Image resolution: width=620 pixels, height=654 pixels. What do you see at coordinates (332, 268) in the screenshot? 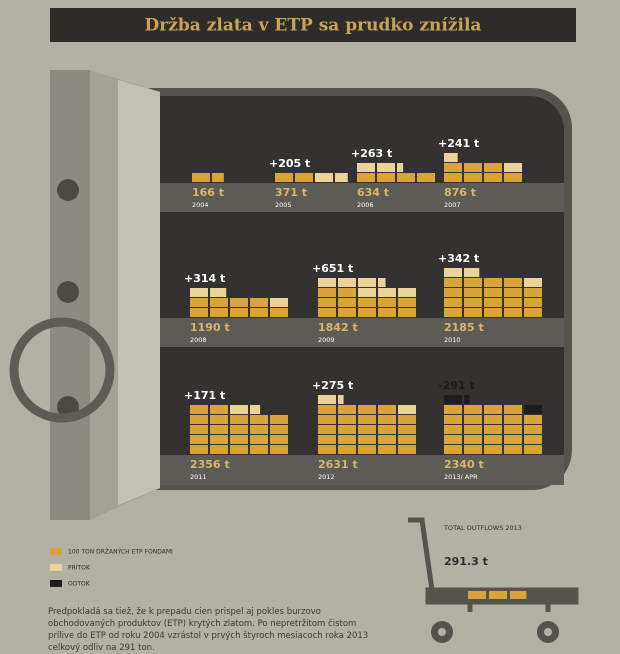
I see `change-label: +651 t` at bounding box center [332, 268].